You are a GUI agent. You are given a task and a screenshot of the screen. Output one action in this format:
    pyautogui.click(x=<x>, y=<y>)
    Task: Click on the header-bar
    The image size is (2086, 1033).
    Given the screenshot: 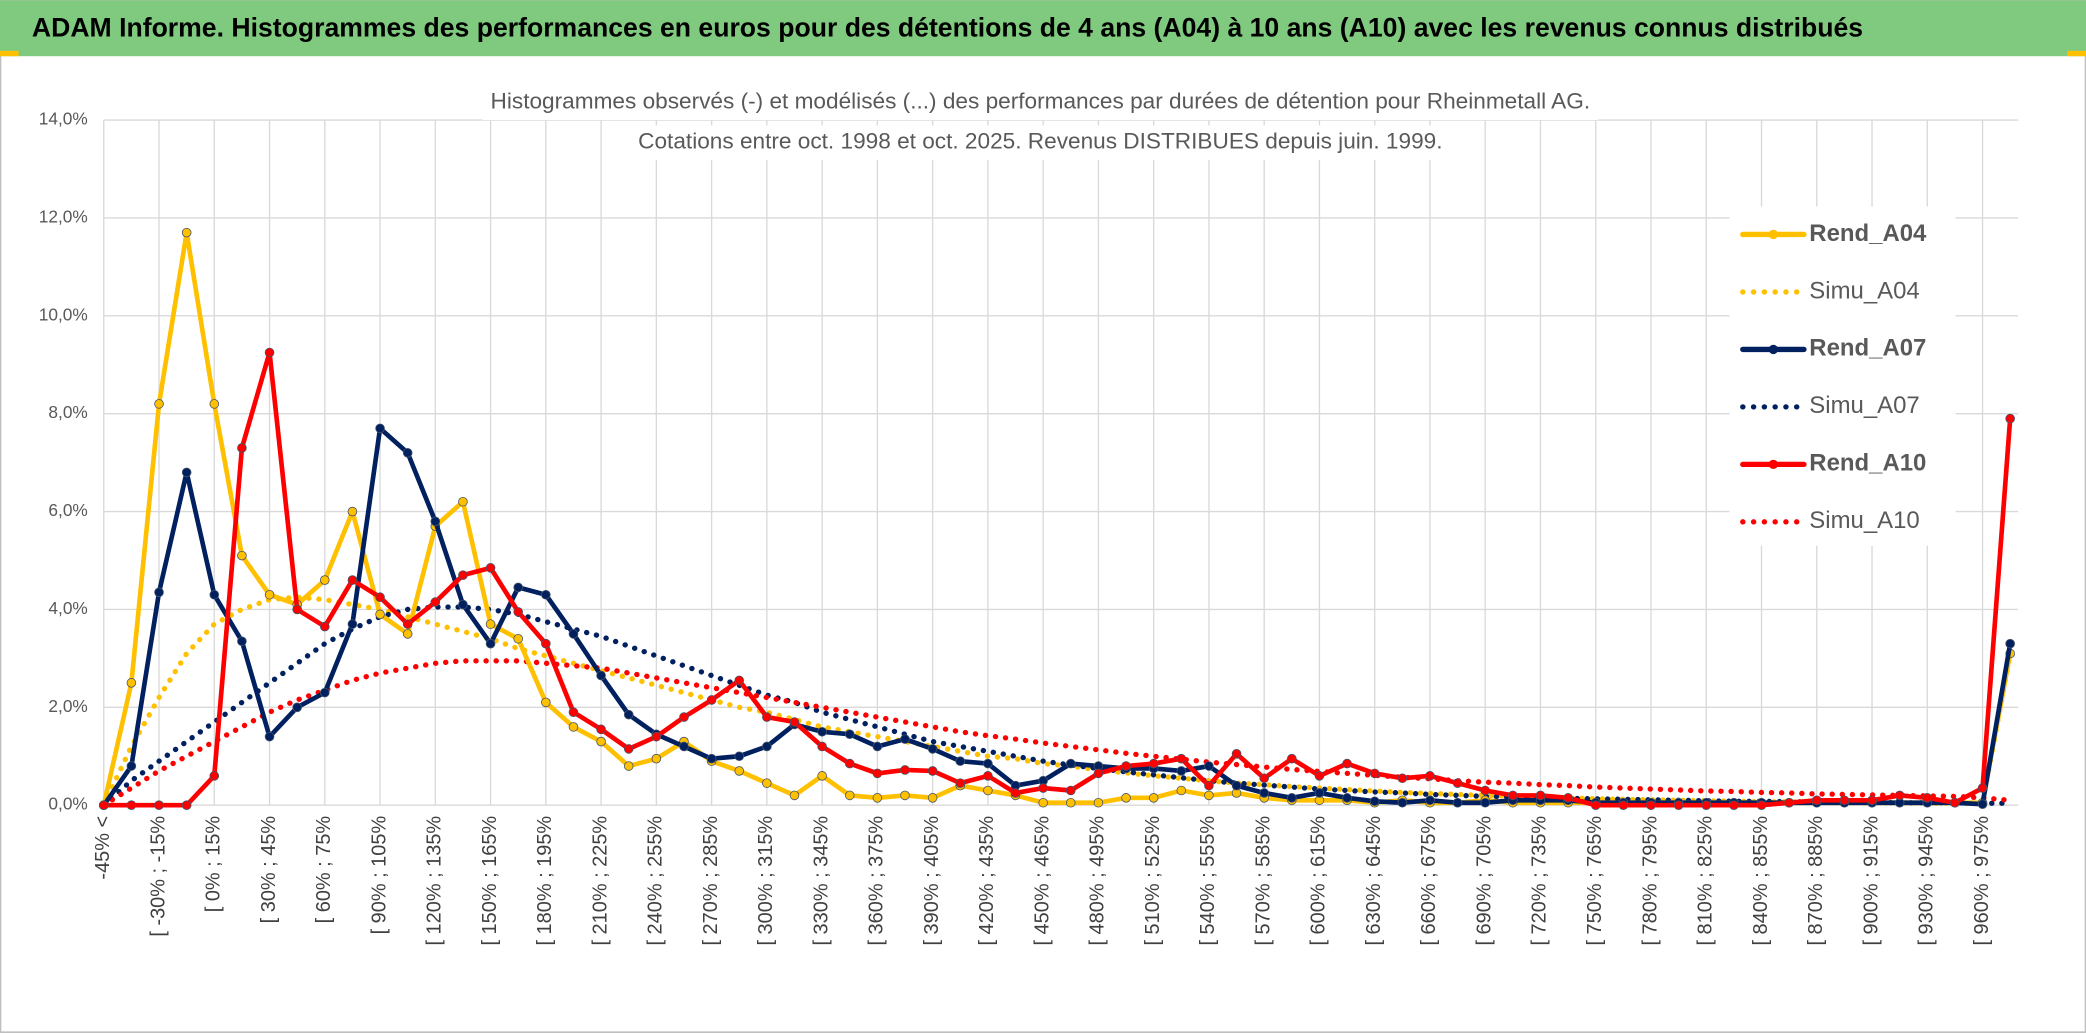 What is the action you would take?
    pyautogui.click(x=1043, y=28)
    